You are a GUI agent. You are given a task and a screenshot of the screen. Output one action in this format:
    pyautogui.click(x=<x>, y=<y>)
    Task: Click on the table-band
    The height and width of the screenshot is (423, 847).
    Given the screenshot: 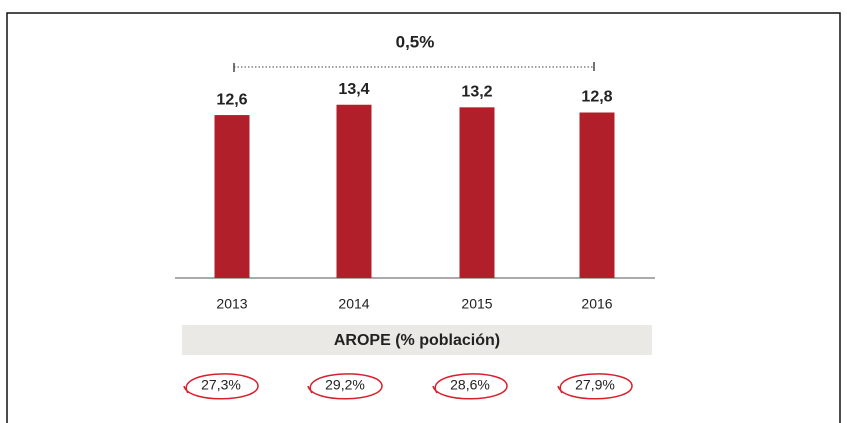 What is the action you would take?
    pyautogui.click(x=417, y=340)
    